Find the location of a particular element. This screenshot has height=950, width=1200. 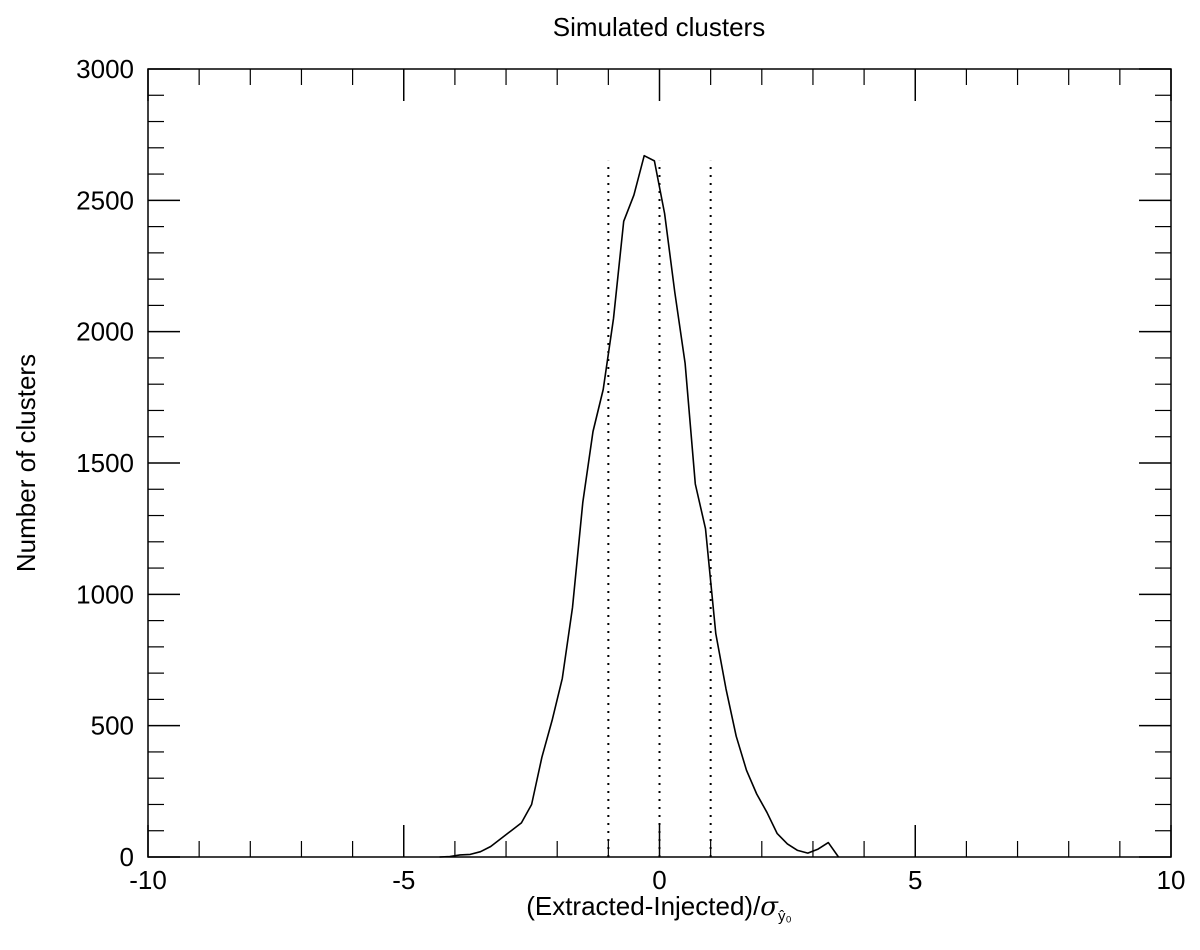

x-axis-label: (Extracted-Injected)/σŷ₀ is located at coordinates (659, 908).